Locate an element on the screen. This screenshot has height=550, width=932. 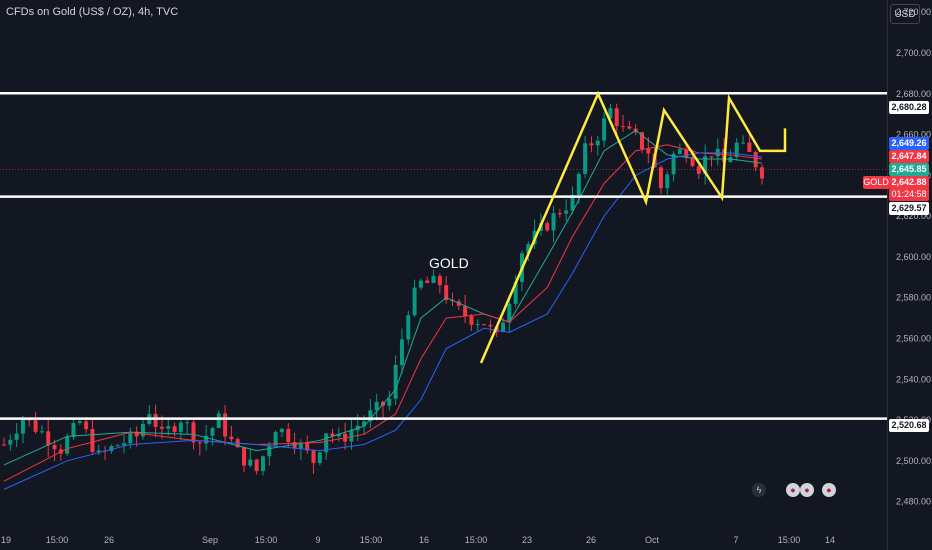
gold-annotation: GOLD is located at coordinates (449, 263).